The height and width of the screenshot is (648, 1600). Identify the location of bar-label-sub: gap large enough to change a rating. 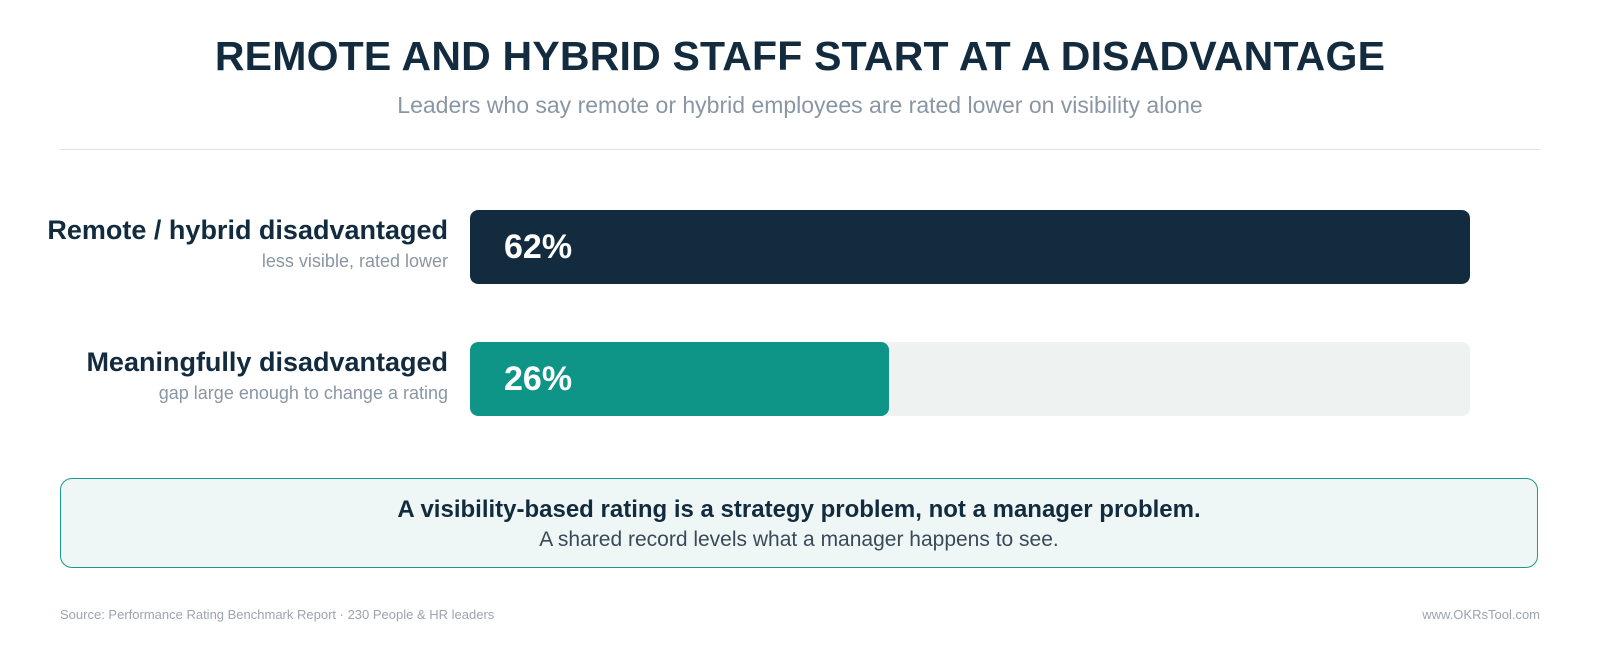
(303, 393).